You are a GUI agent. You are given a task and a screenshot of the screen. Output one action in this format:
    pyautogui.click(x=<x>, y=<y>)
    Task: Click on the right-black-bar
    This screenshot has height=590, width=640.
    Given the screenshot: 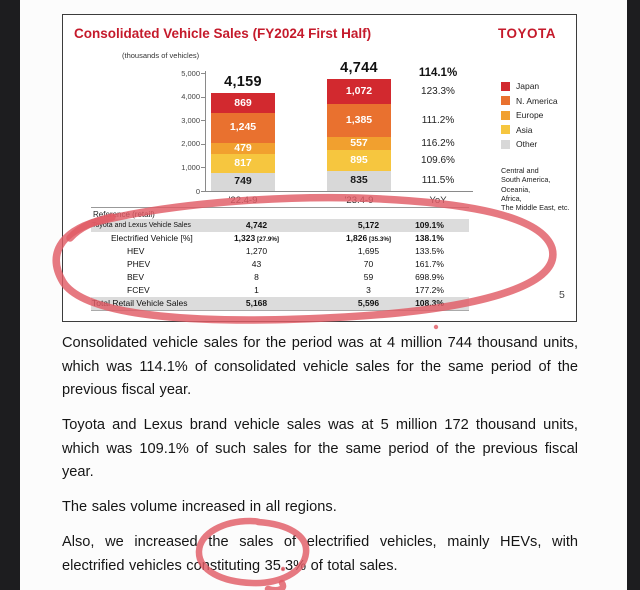 What is the action you would take?
    pyautogui.click(x=633, y=295)
    